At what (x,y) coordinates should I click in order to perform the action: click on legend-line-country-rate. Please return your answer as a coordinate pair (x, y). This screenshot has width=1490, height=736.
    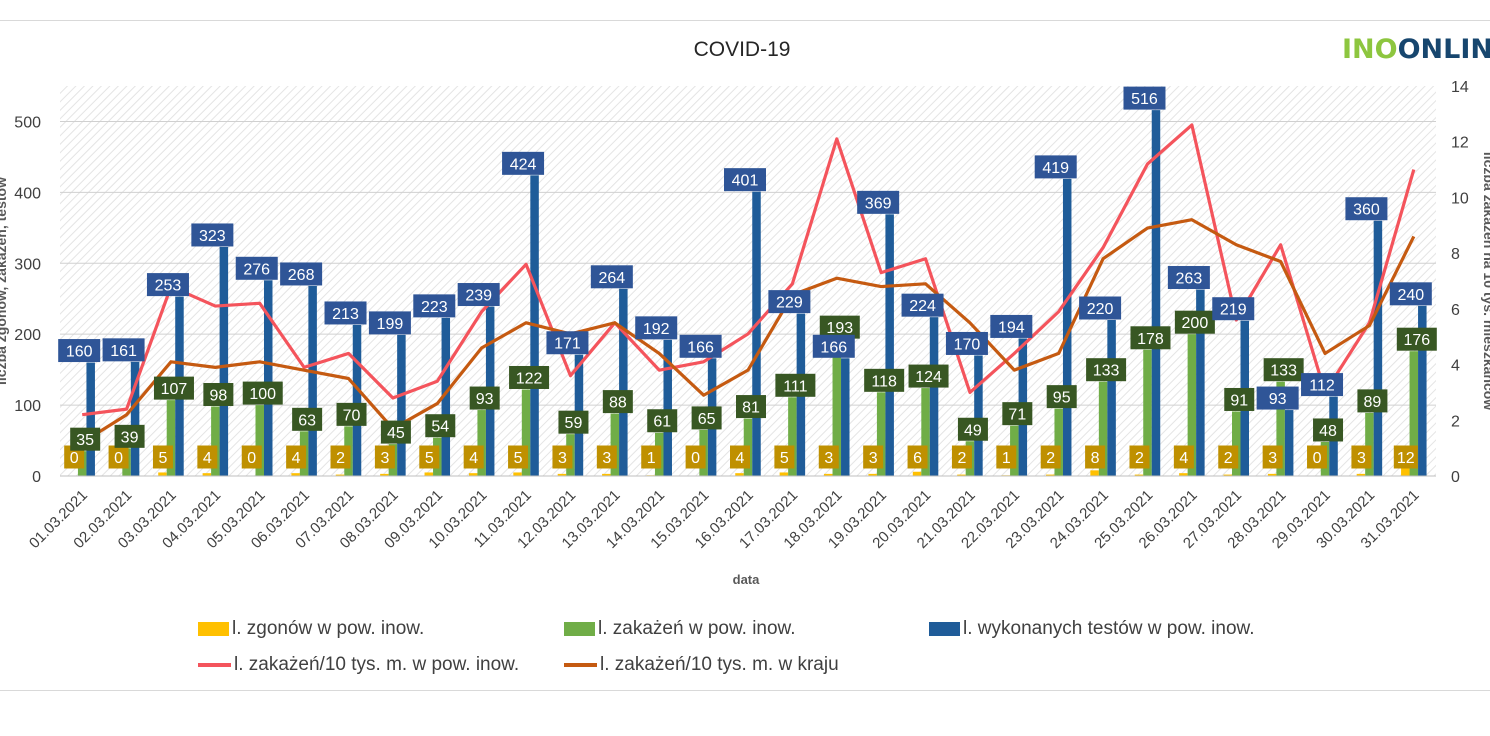
    Looking at the image, I should click on (580, 665).